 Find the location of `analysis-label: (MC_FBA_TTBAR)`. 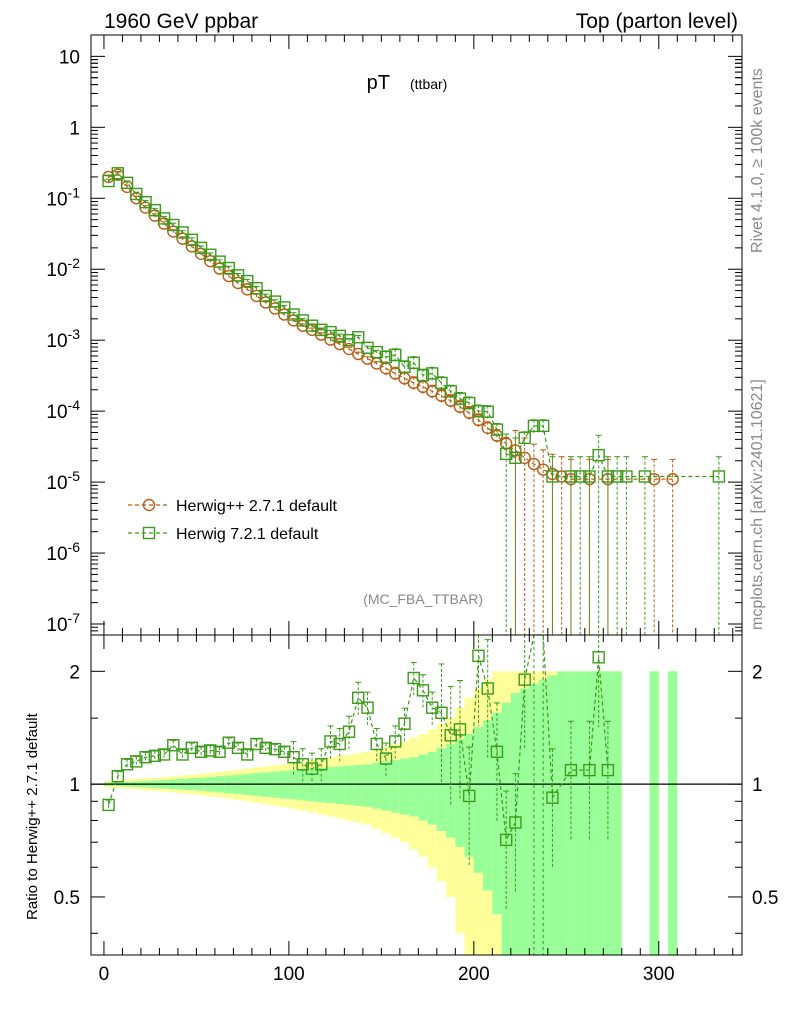

analysis-label: (MC_FBA_TTBAR) is located at coordinates (423, 599).